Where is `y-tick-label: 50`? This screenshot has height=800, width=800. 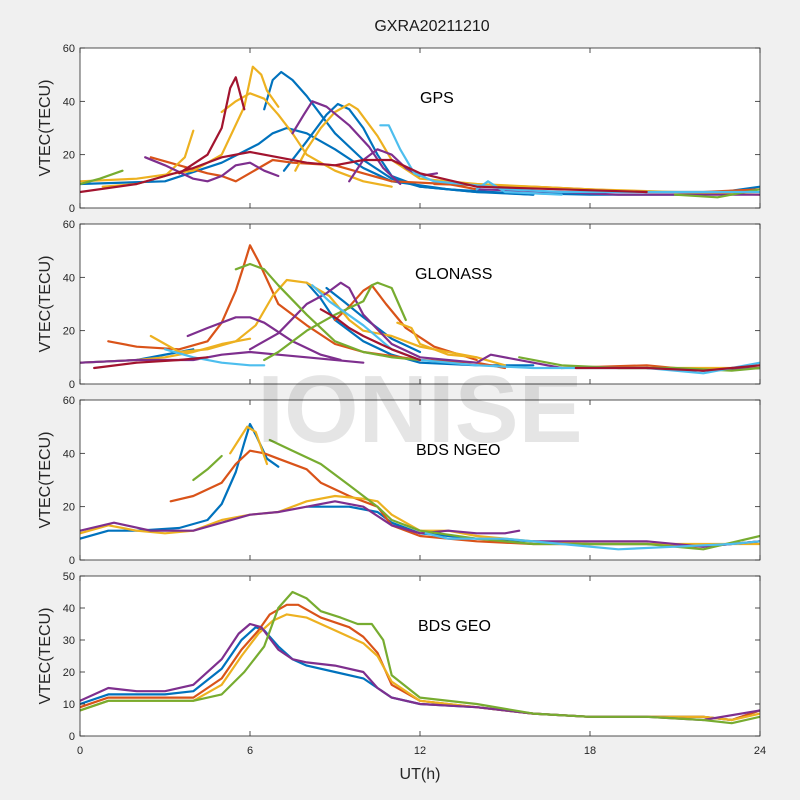
y-tick-label: 50 is located at coordinates (69, 577).